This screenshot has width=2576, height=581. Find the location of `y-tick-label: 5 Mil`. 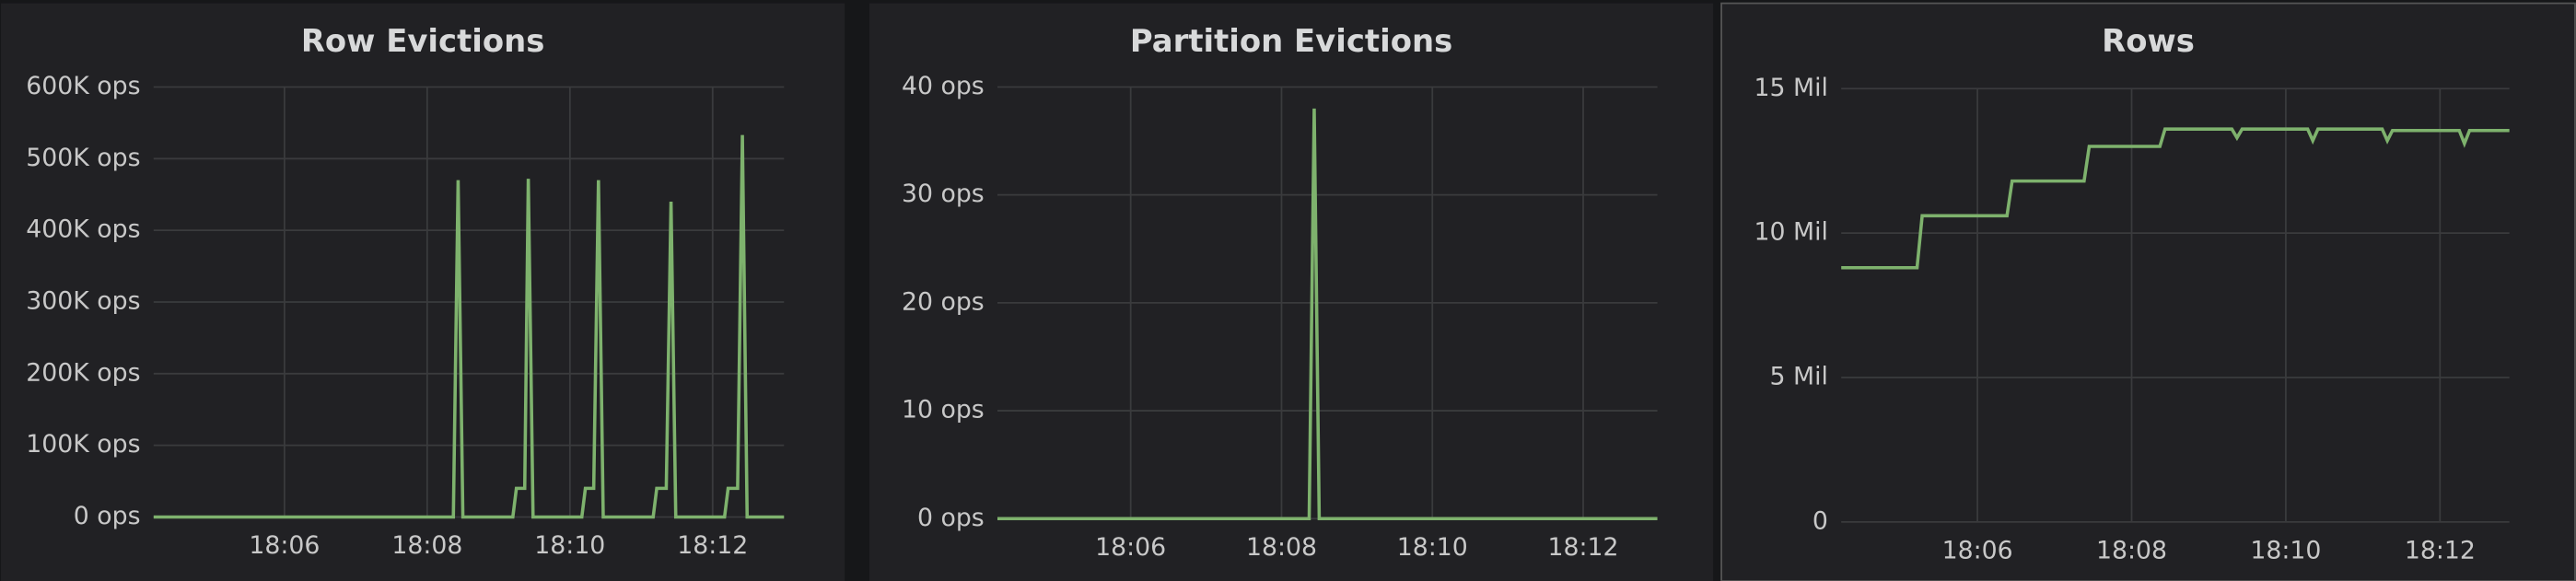

y-tick-label: 5 Mil is located at coordinates (1799, 376).